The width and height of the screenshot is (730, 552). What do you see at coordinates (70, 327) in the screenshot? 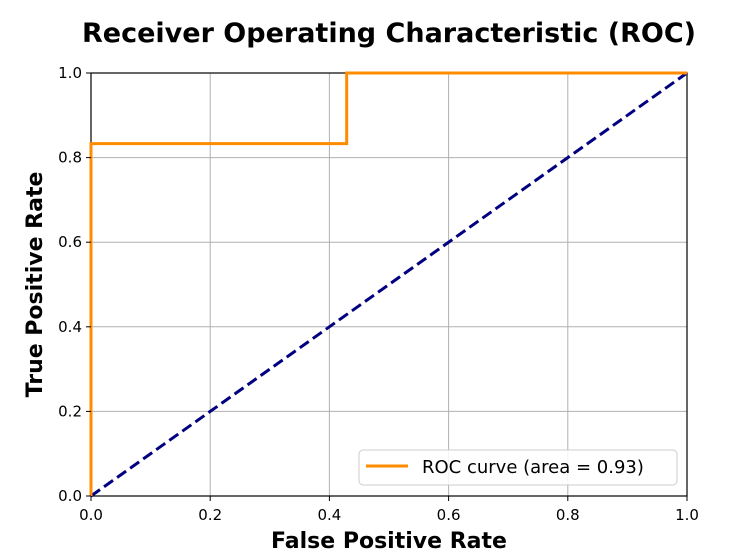
I see `y-tick-label: 0.4` at bounding box center [70, 327].